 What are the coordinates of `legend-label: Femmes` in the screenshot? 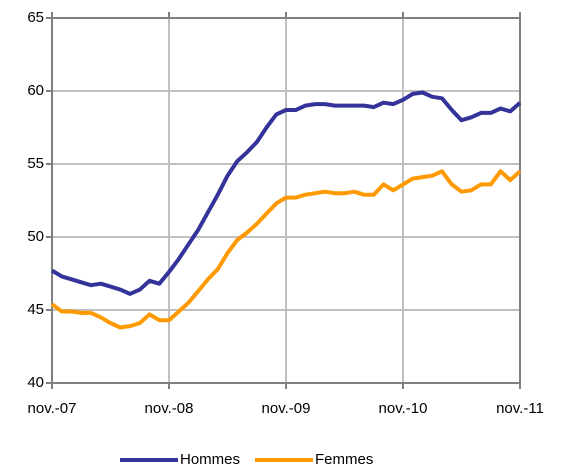 It's located at (344, 459).